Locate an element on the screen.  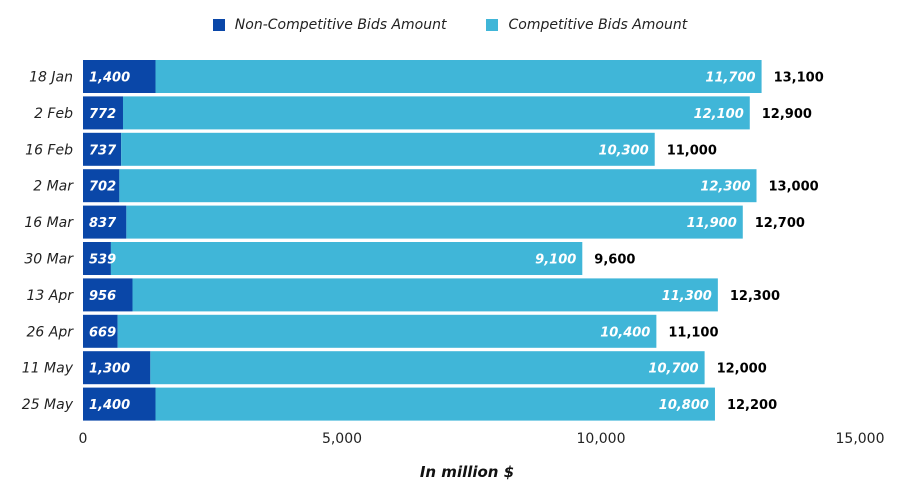
category-label: 2 Feb is located at coordinates (53, 114).